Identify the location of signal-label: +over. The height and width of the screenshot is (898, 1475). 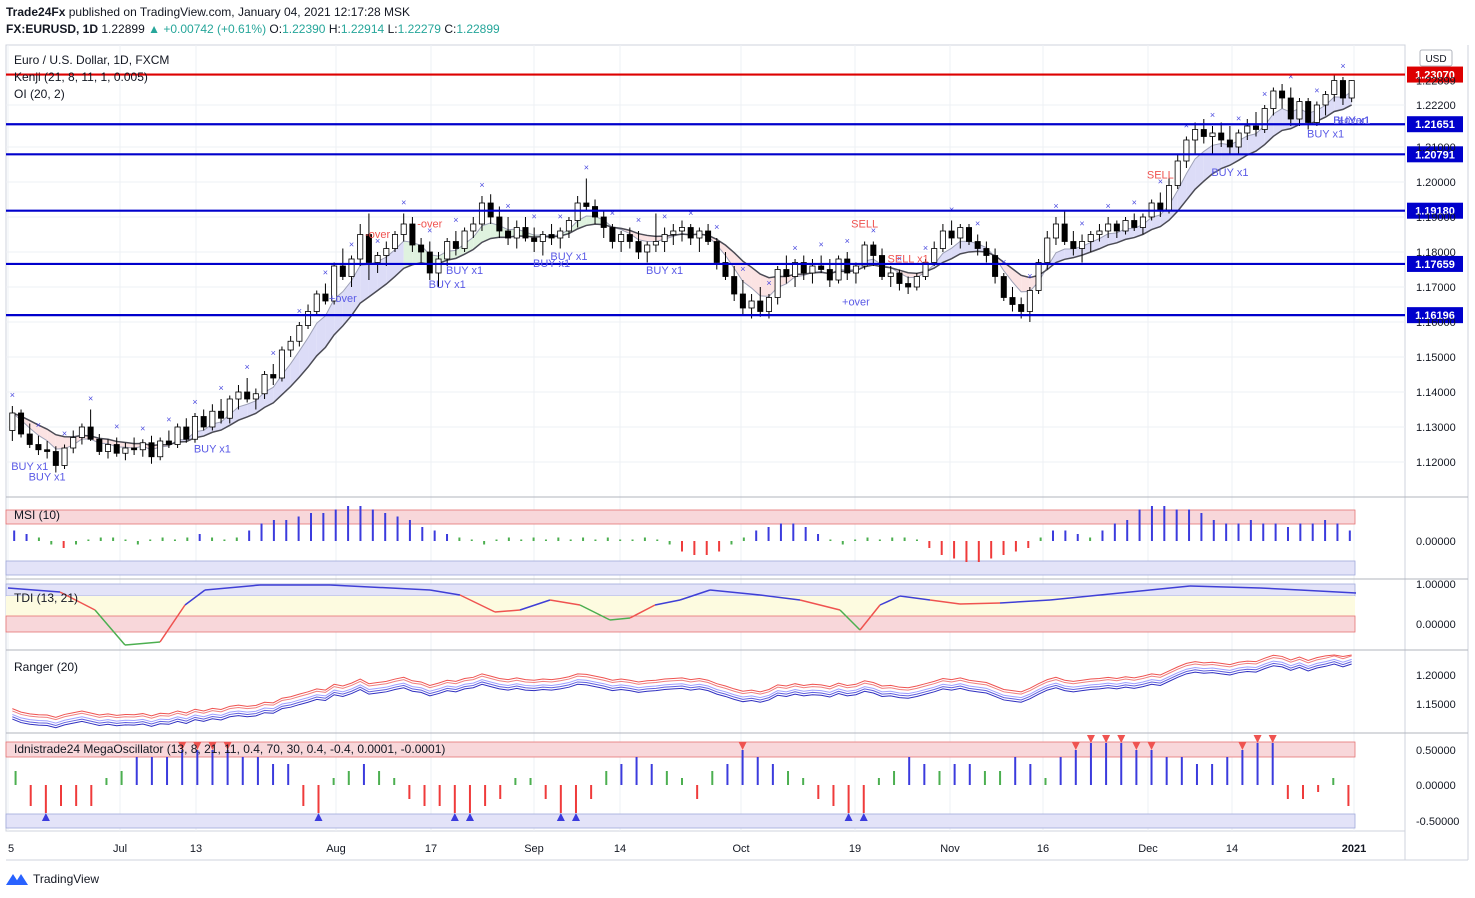
(1352, 121).